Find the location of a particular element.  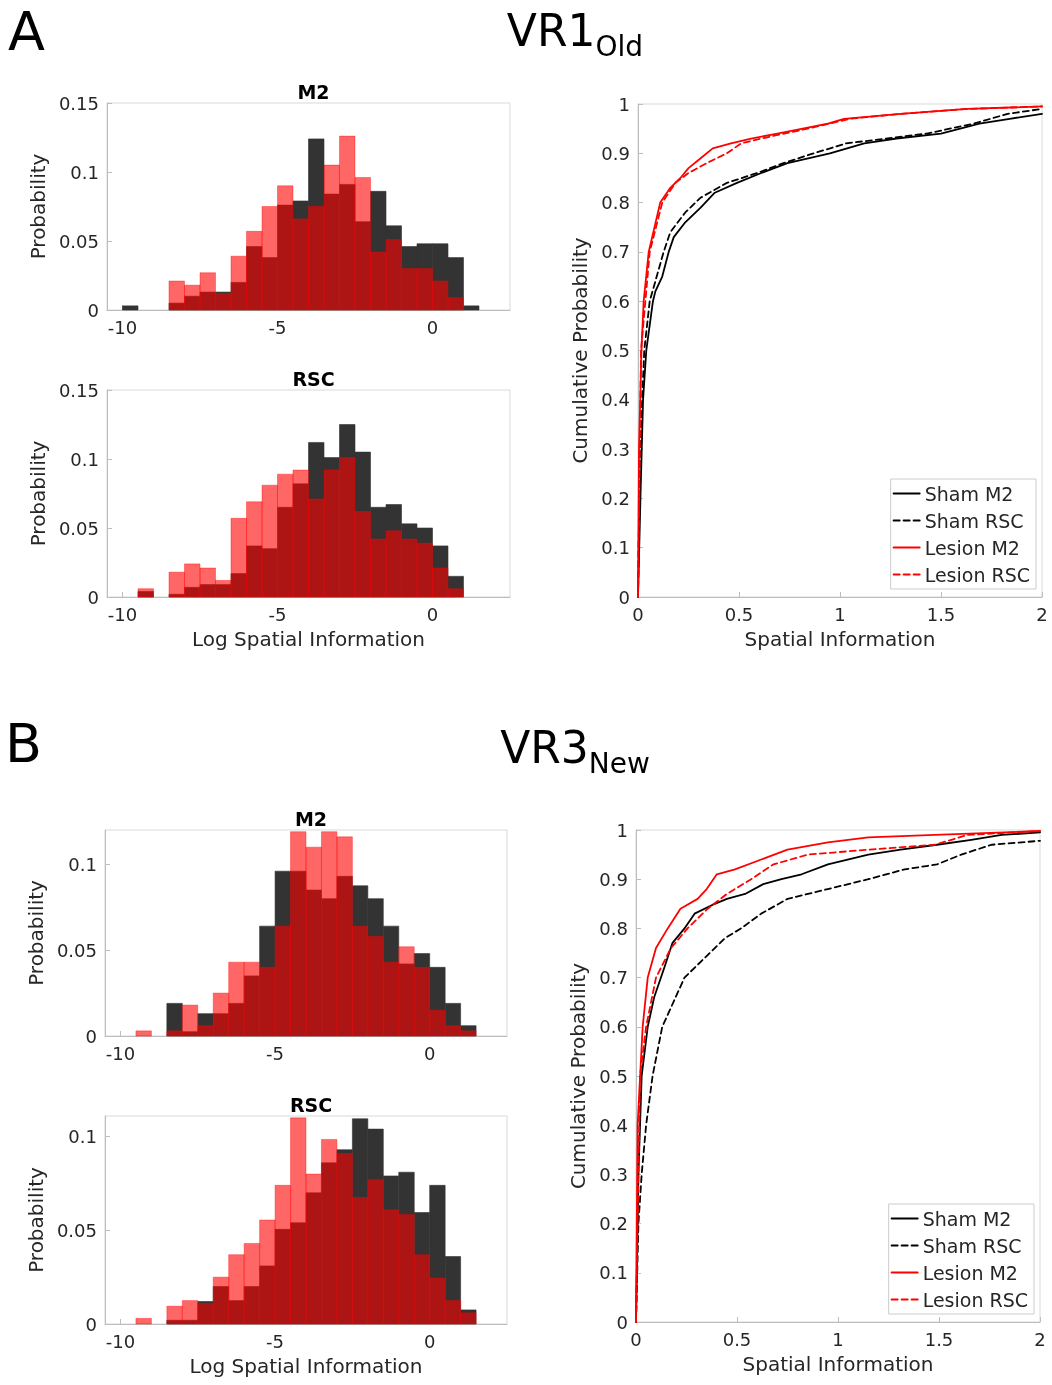

text: A is located at coordinates (26, 31).